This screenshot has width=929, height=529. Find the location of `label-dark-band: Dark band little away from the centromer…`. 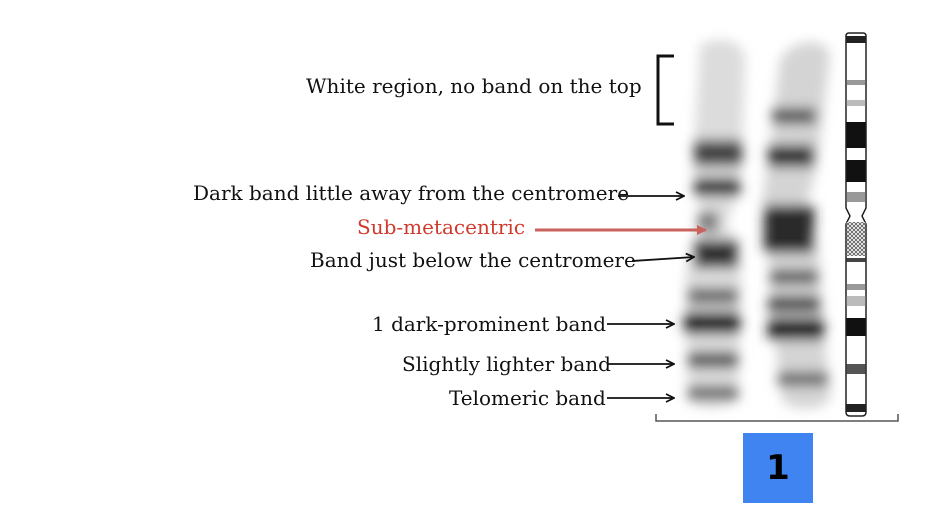

label-dark-band: Dark band little away from the centromer… is located at coordinates (411, 193).